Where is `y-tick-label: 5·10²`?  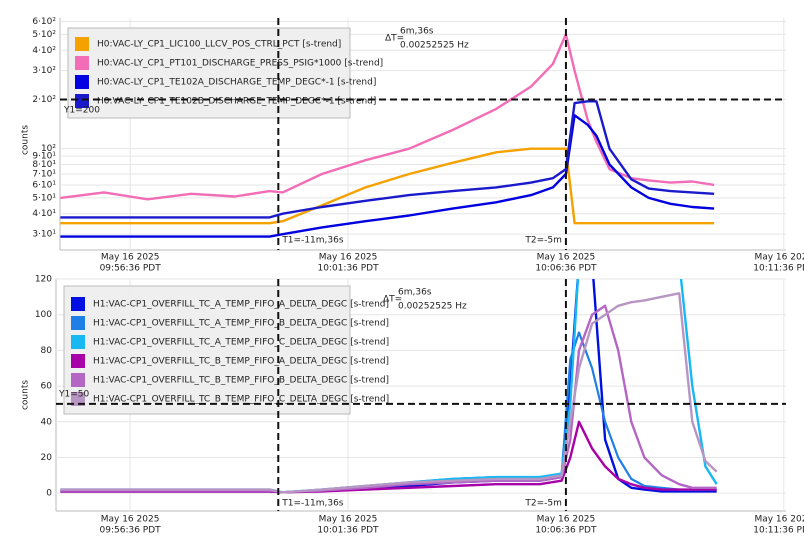
y-tick-label: 5·10² is located at coordinates (44, 35).